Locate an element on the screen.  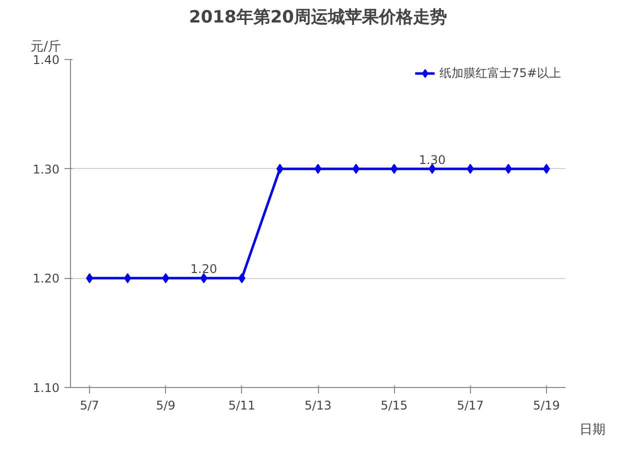
x-tick-label: 5/17 is located at coordinates (470, 405).